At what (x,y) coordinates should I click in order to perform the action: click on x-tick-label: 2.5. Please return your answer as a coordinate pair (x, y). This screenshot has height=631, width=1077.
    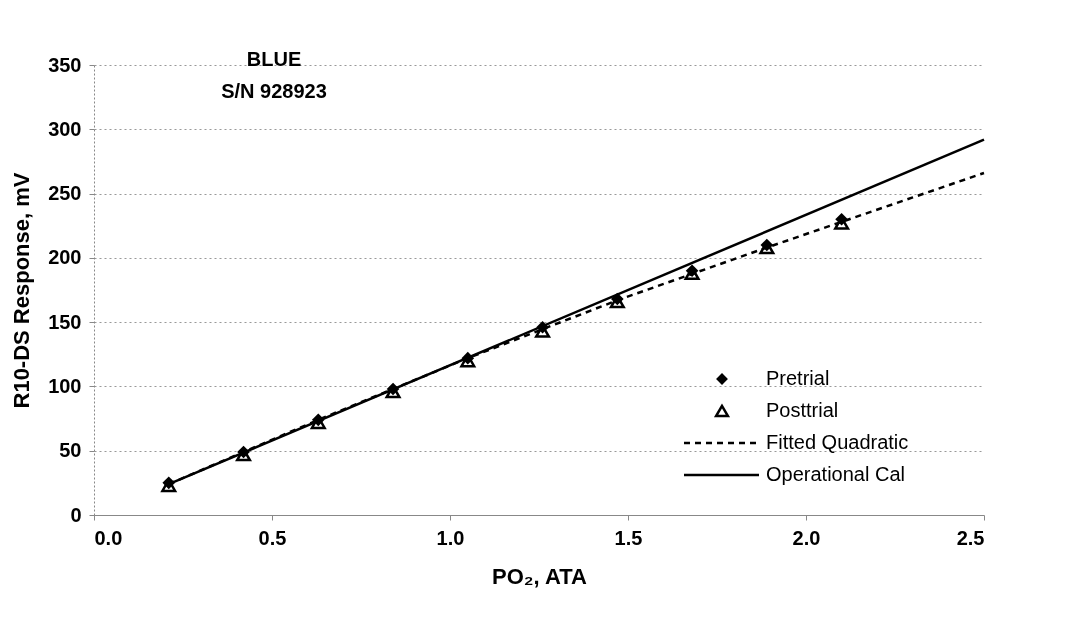
    Looking at the image, I should click on (970, 537).